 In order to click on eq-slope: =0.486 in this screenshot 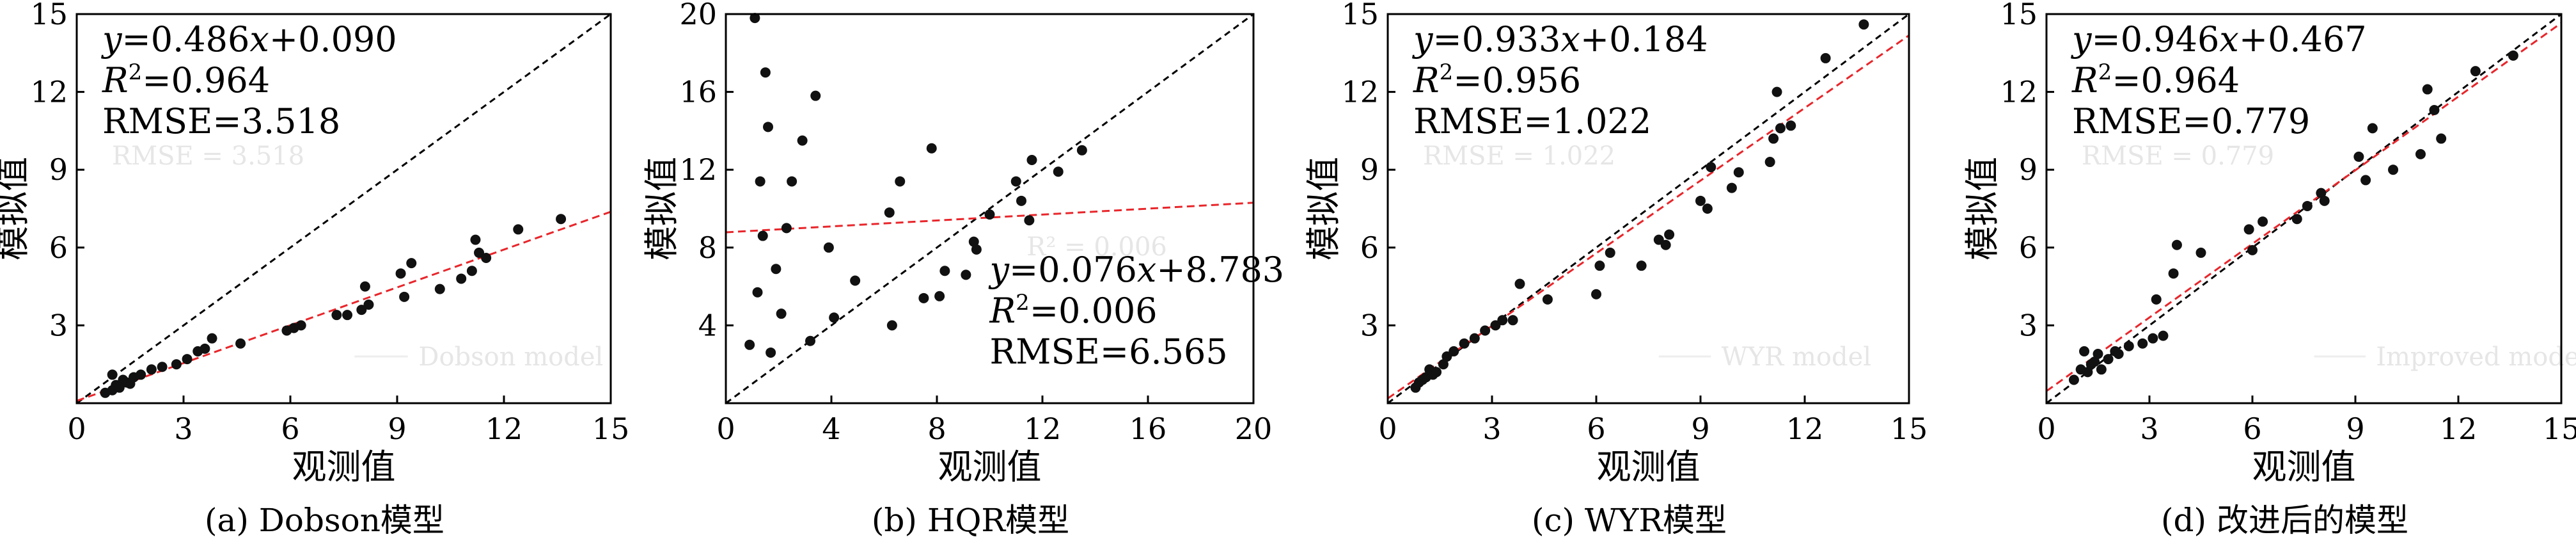, I will do `click(186, 39)`.